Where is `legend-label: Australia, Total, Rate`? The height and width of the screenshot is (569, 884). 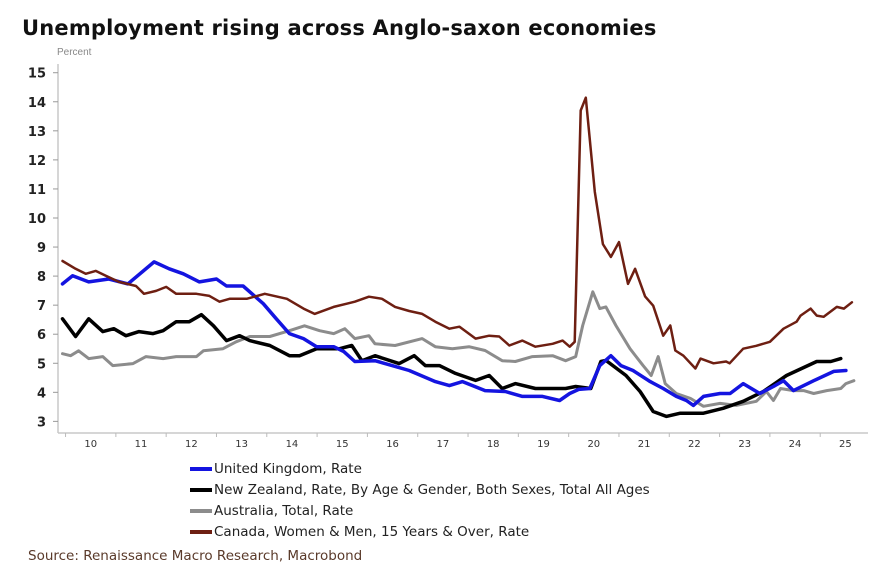 legend-label: Australia, Total, Rate is located at coordinates (284, 510).